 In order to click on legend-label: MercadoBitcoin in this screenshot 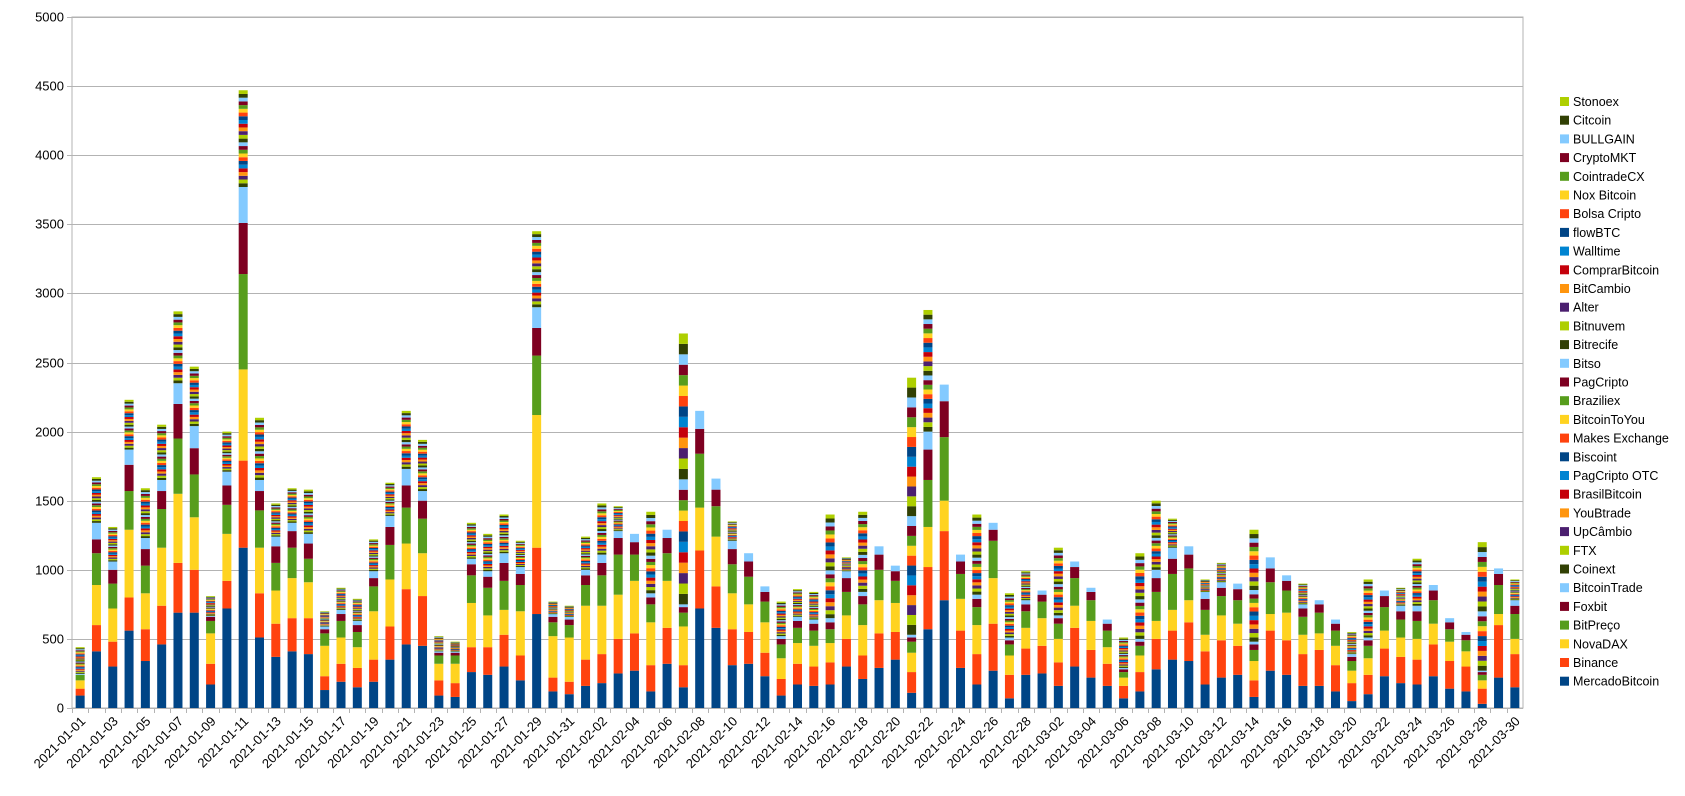, I will do `click(1616, 682)`.